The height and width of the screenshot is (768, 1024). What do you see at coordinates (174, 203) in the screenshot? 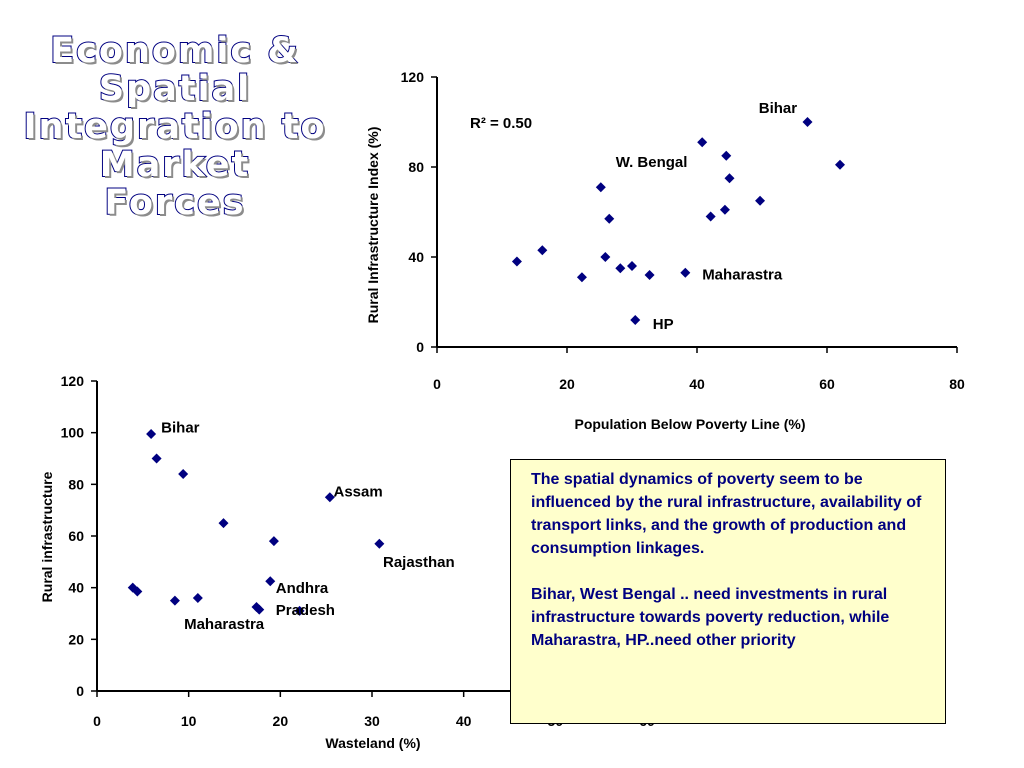
I see `title-line: Forces` at bounding box center [174, 203].